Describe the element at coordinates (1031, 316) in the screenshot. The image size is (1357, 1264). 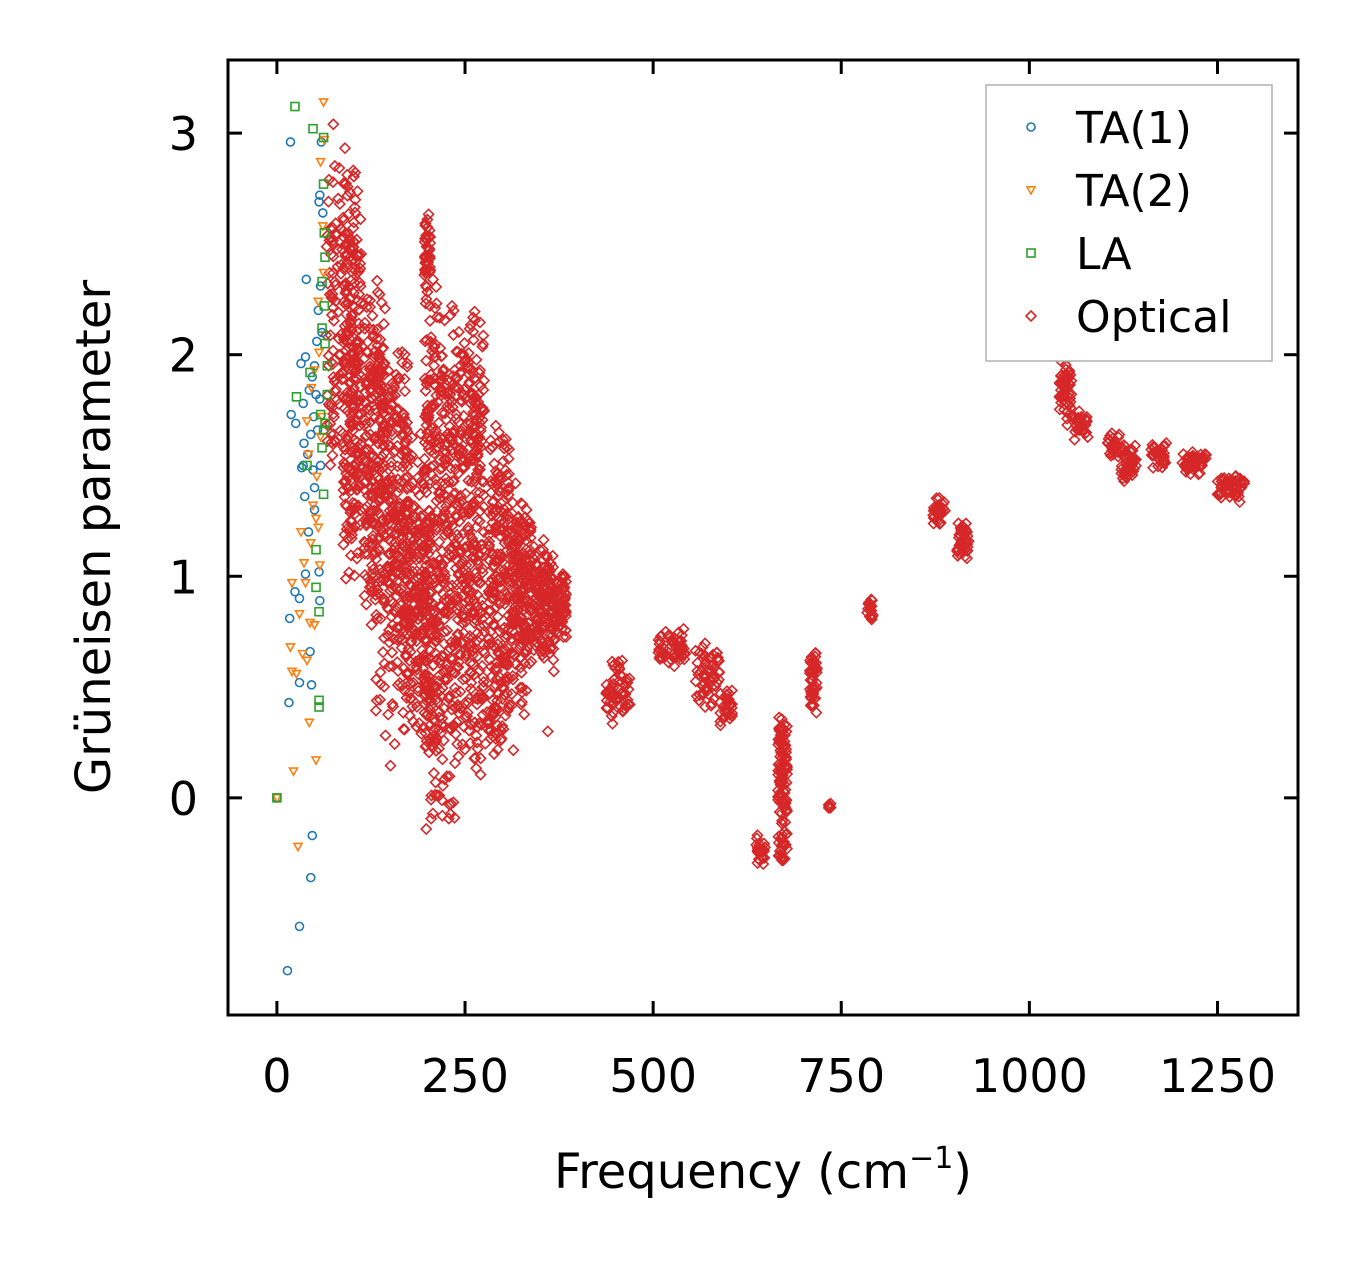
I see `legend-marker-optical` at that location.